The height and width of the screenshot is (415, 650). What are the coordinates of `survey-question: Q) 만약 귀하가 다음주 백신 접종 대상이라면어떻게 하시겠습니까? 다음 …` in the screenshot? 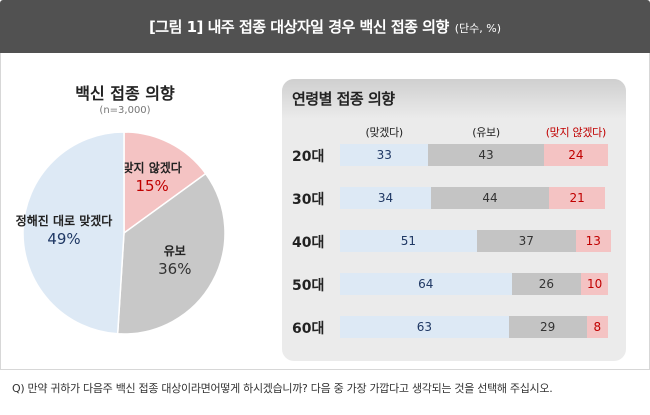 It's located at (282, 388).